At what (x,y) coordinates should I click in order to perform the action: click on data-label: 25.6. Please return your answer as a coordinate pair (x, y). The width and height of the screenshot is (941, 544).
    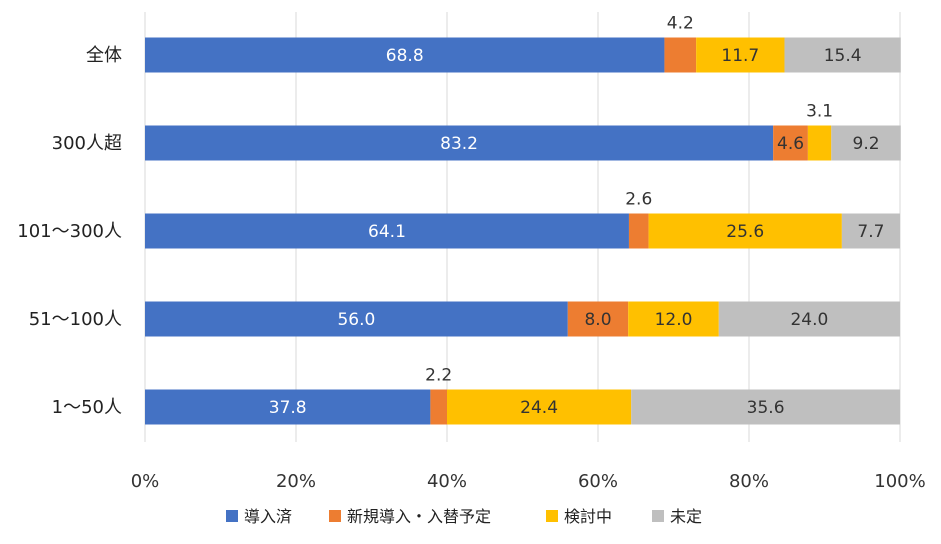
    Looking at the image, I should click on (745, 232).